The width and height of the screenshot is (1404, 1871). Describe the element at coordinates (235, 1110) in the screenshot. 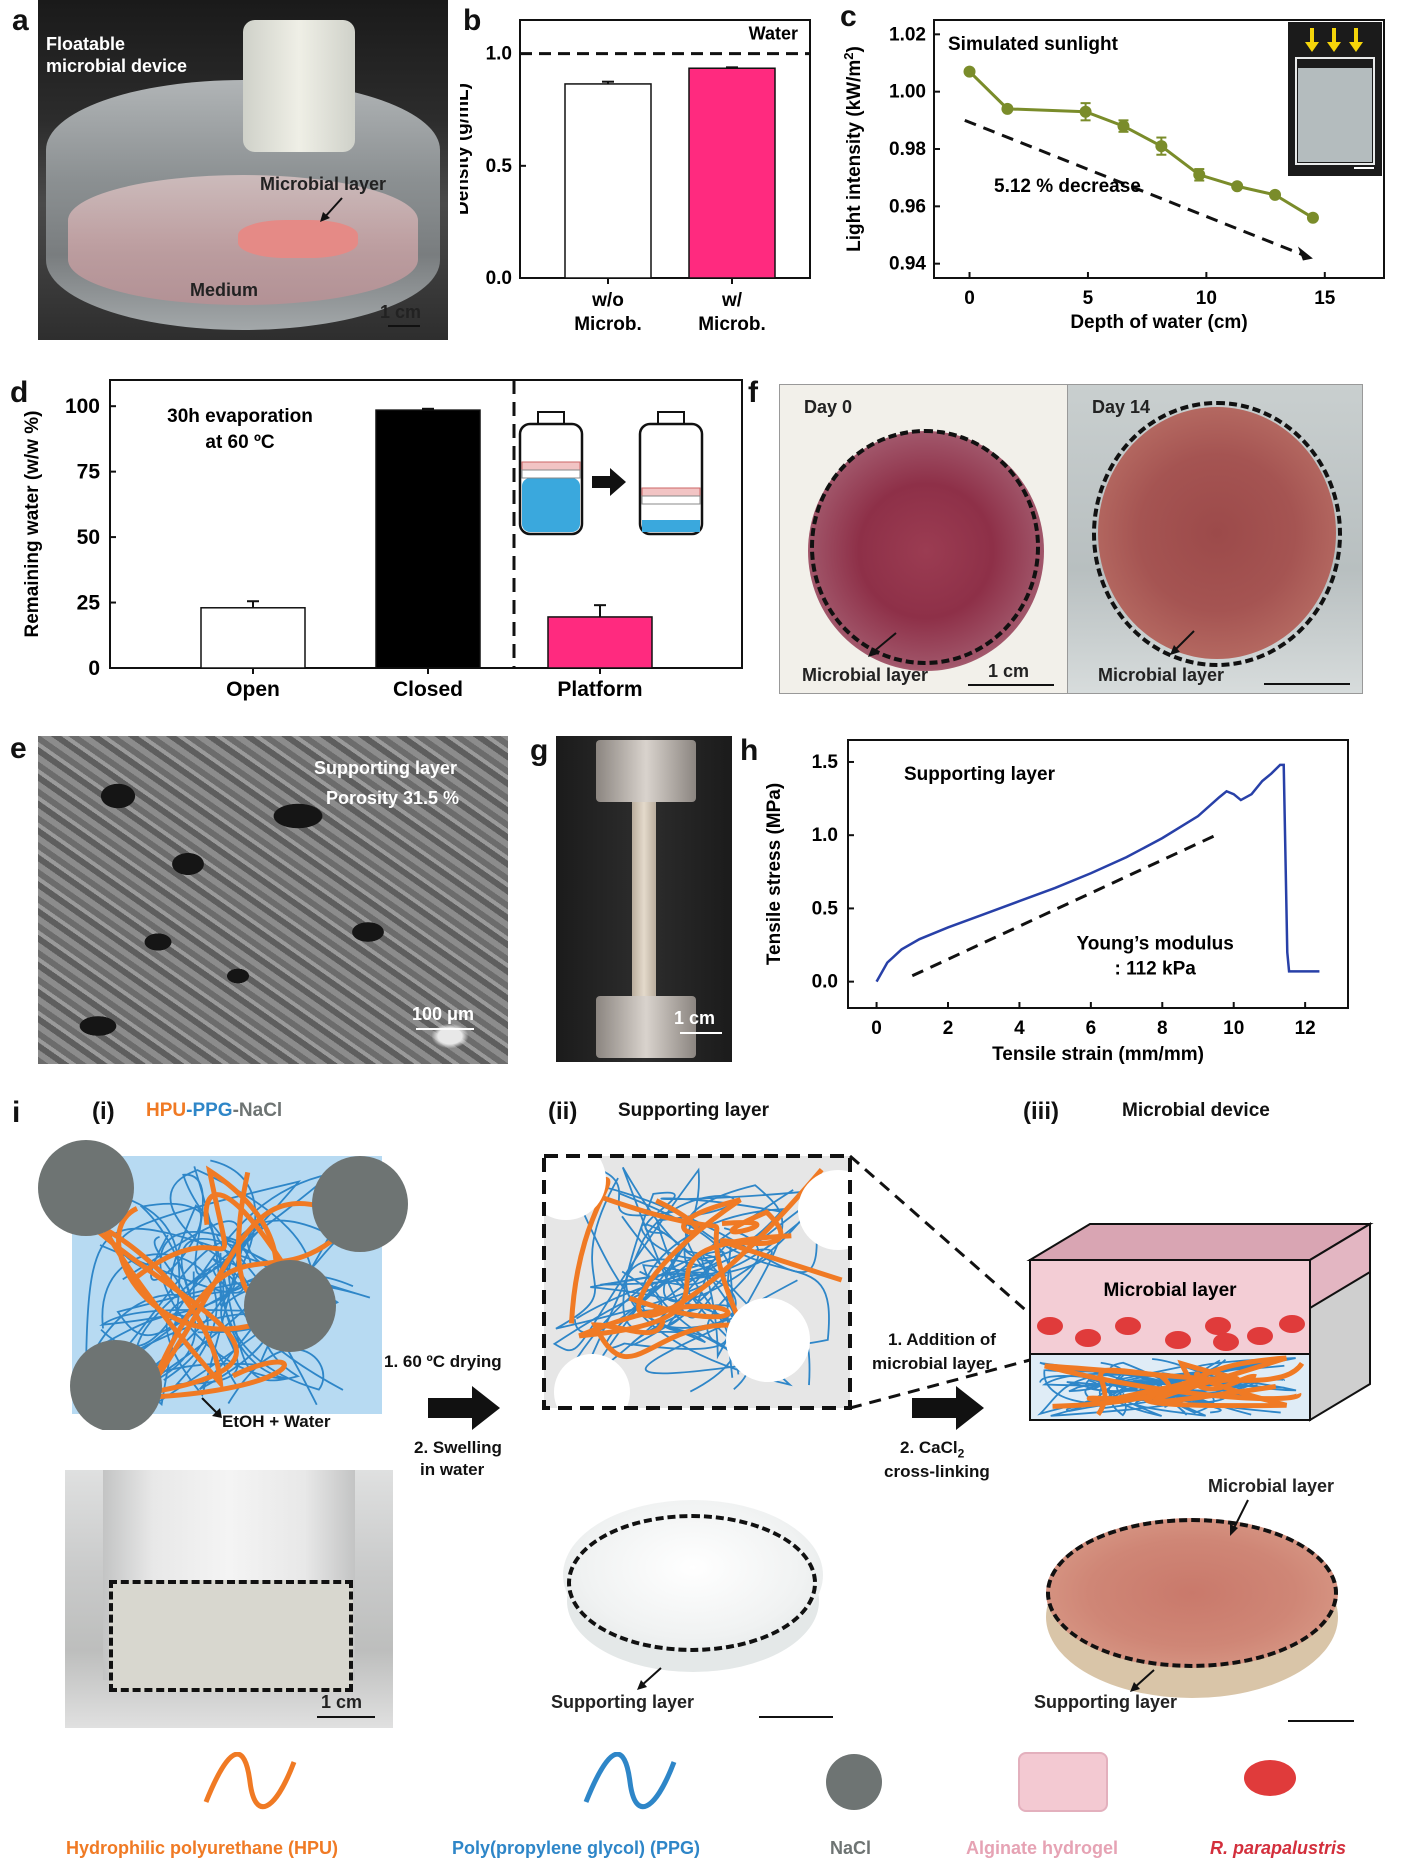

I see `step1-dash2: -` at that location.